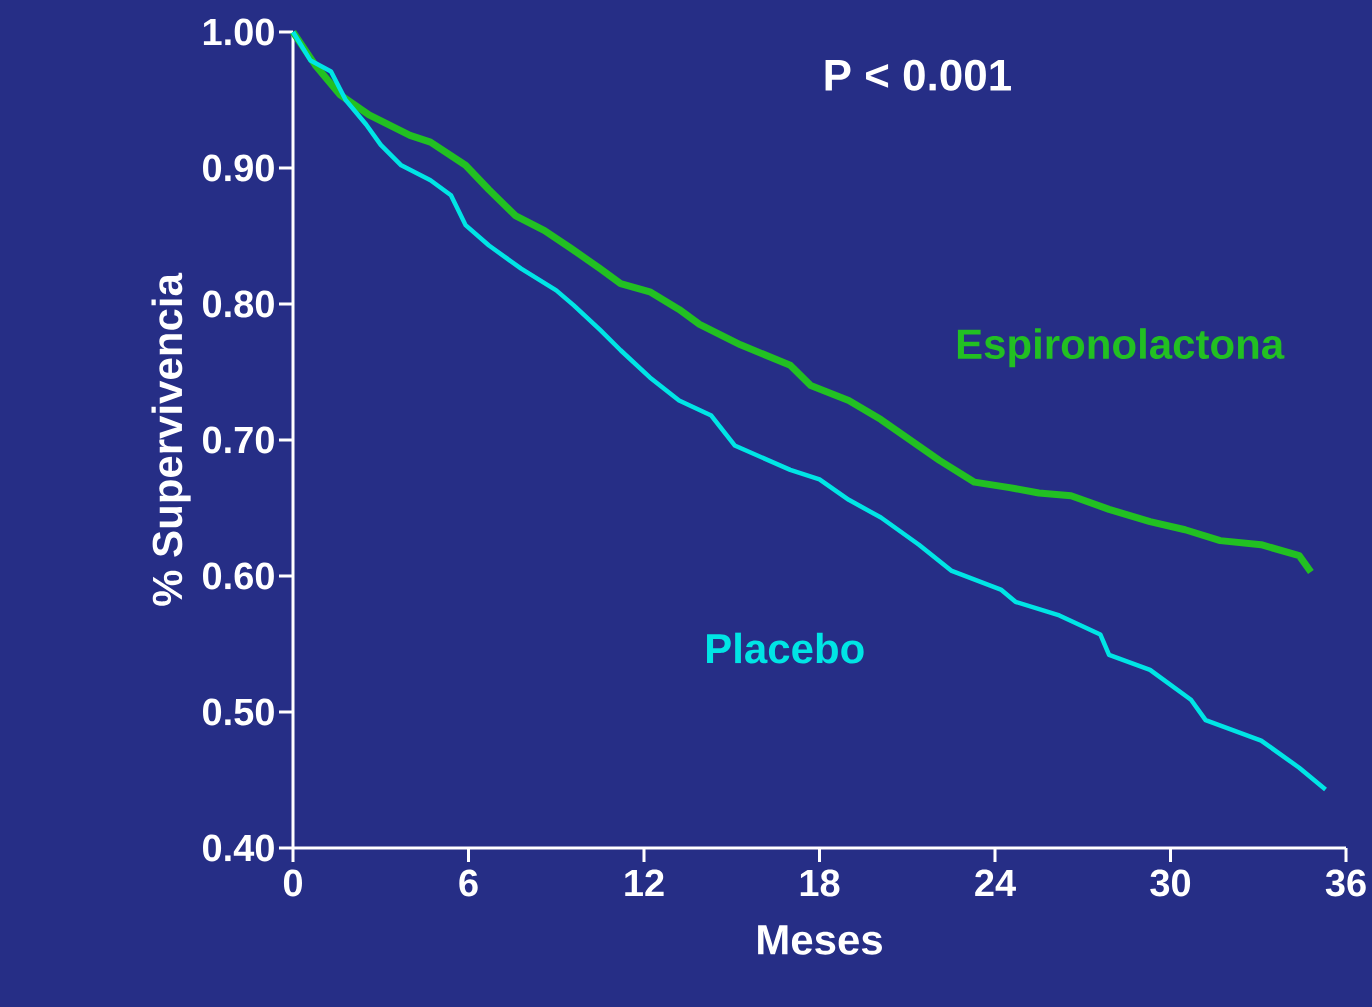  I want to click on text: Placebo, so click(785, 648).